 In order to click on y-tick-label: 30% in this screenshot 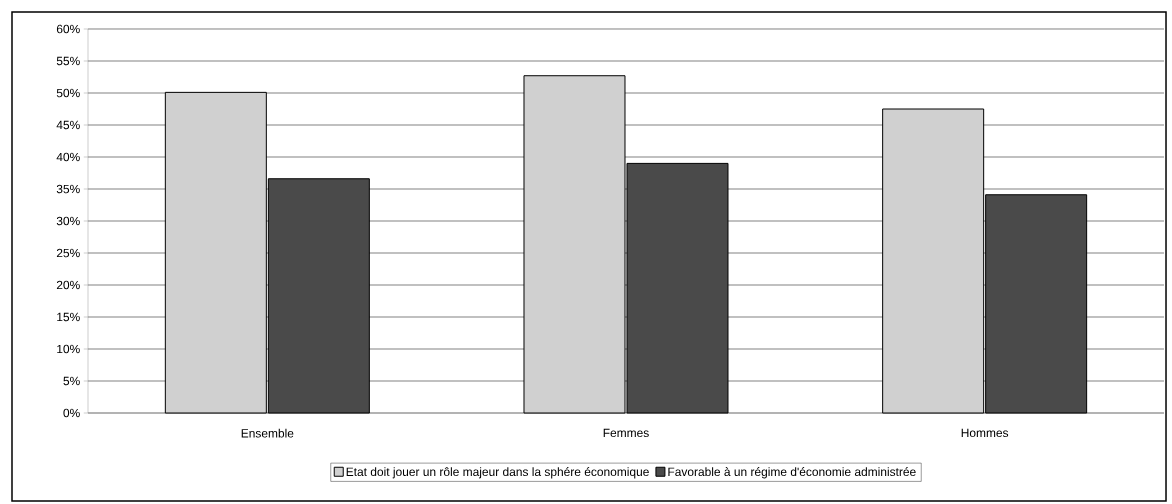, I will do `click(68, 221)`.